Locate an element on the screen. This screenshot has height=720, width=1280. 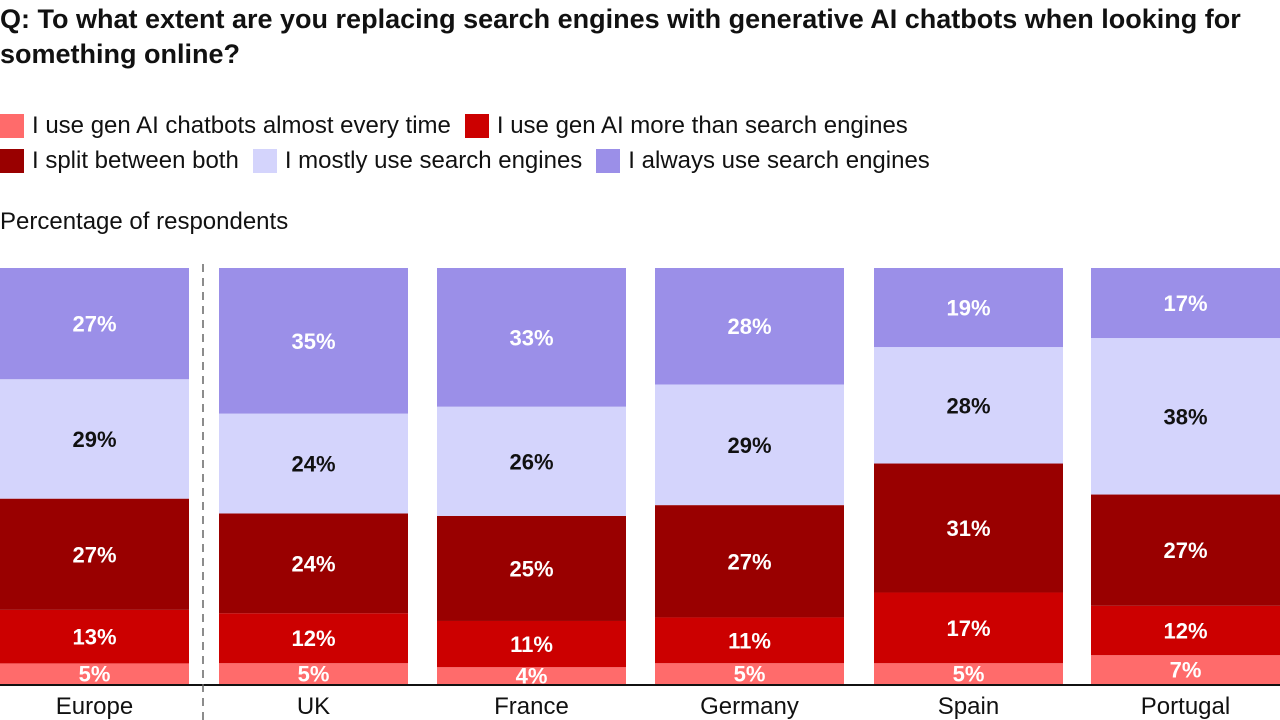
legend-item: I mostly use search engines is located at coordinates (417, 160).